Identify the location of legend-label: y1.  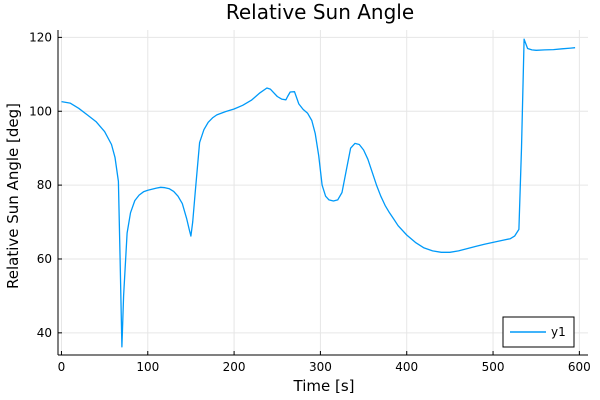
(558, 332).